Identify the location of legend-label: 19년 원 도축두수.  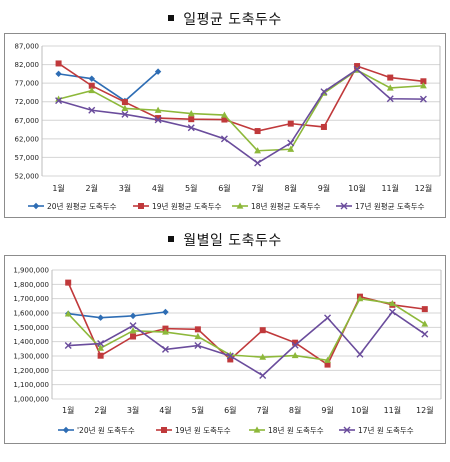
(203, 430).